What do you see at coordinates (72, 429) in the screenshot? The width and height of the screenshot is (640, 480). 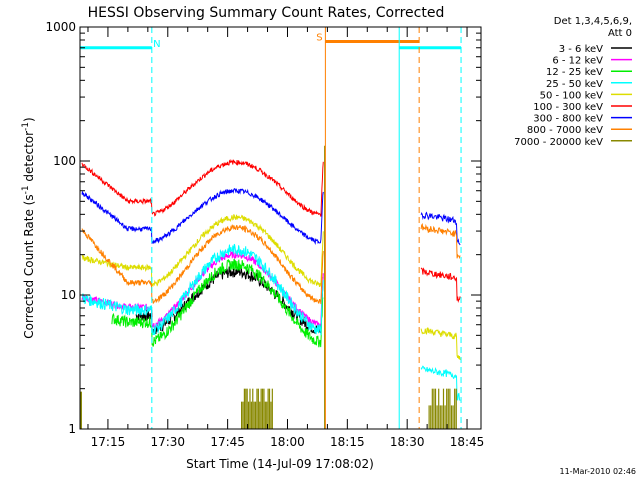 I see `y-tick-label: 1` at bounding box center [72, 429].